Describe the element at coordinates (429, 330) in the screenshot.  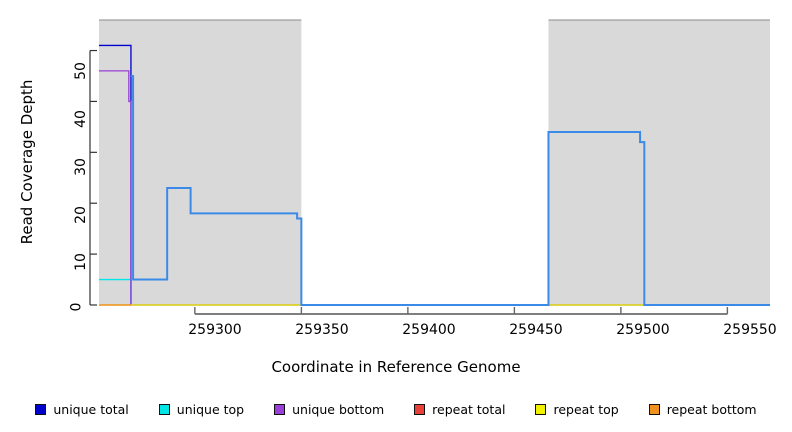
I see `x-tick-label-259400: 259400` at that location.